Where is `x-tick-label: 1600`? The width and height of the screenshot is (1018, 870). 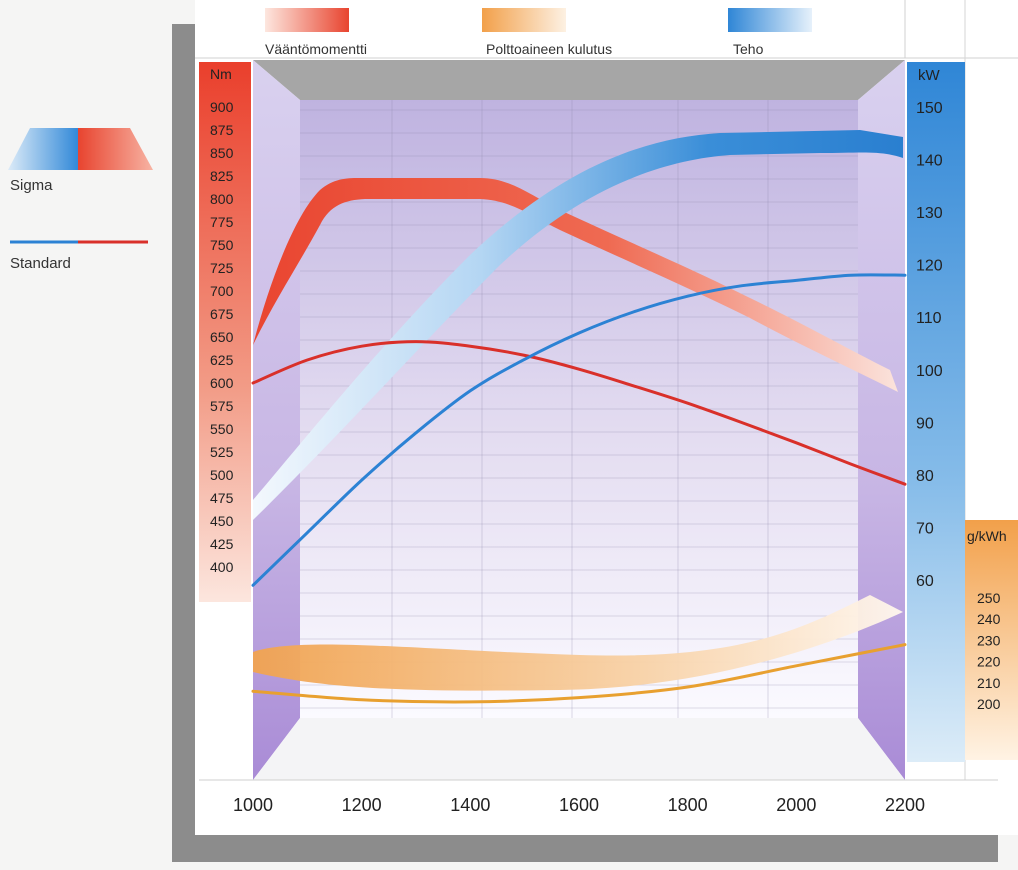 x-tick-label: 1600 is located at coordinates (579, 805).